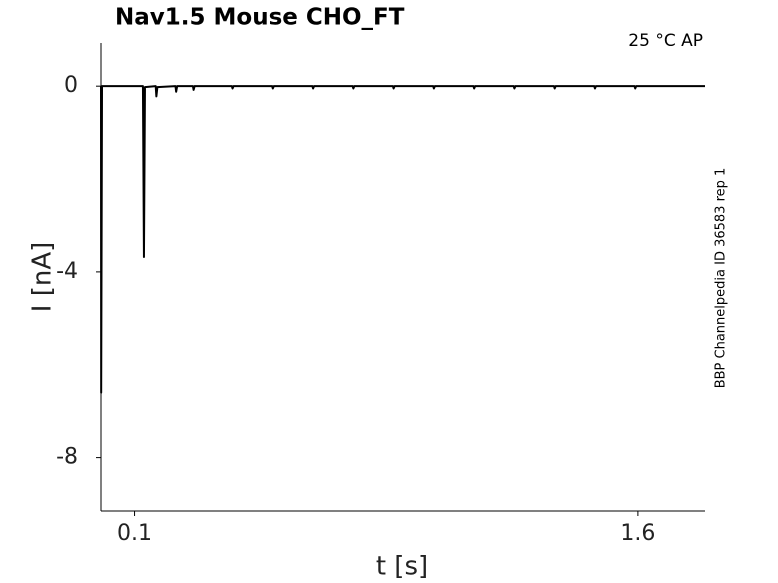 The width and height of the screenshot is (778, 583). What do you see at coordinates (637, 533) in the screenshot?
I see `x-tick-label: 1.6` at bounding box center [637, 533].